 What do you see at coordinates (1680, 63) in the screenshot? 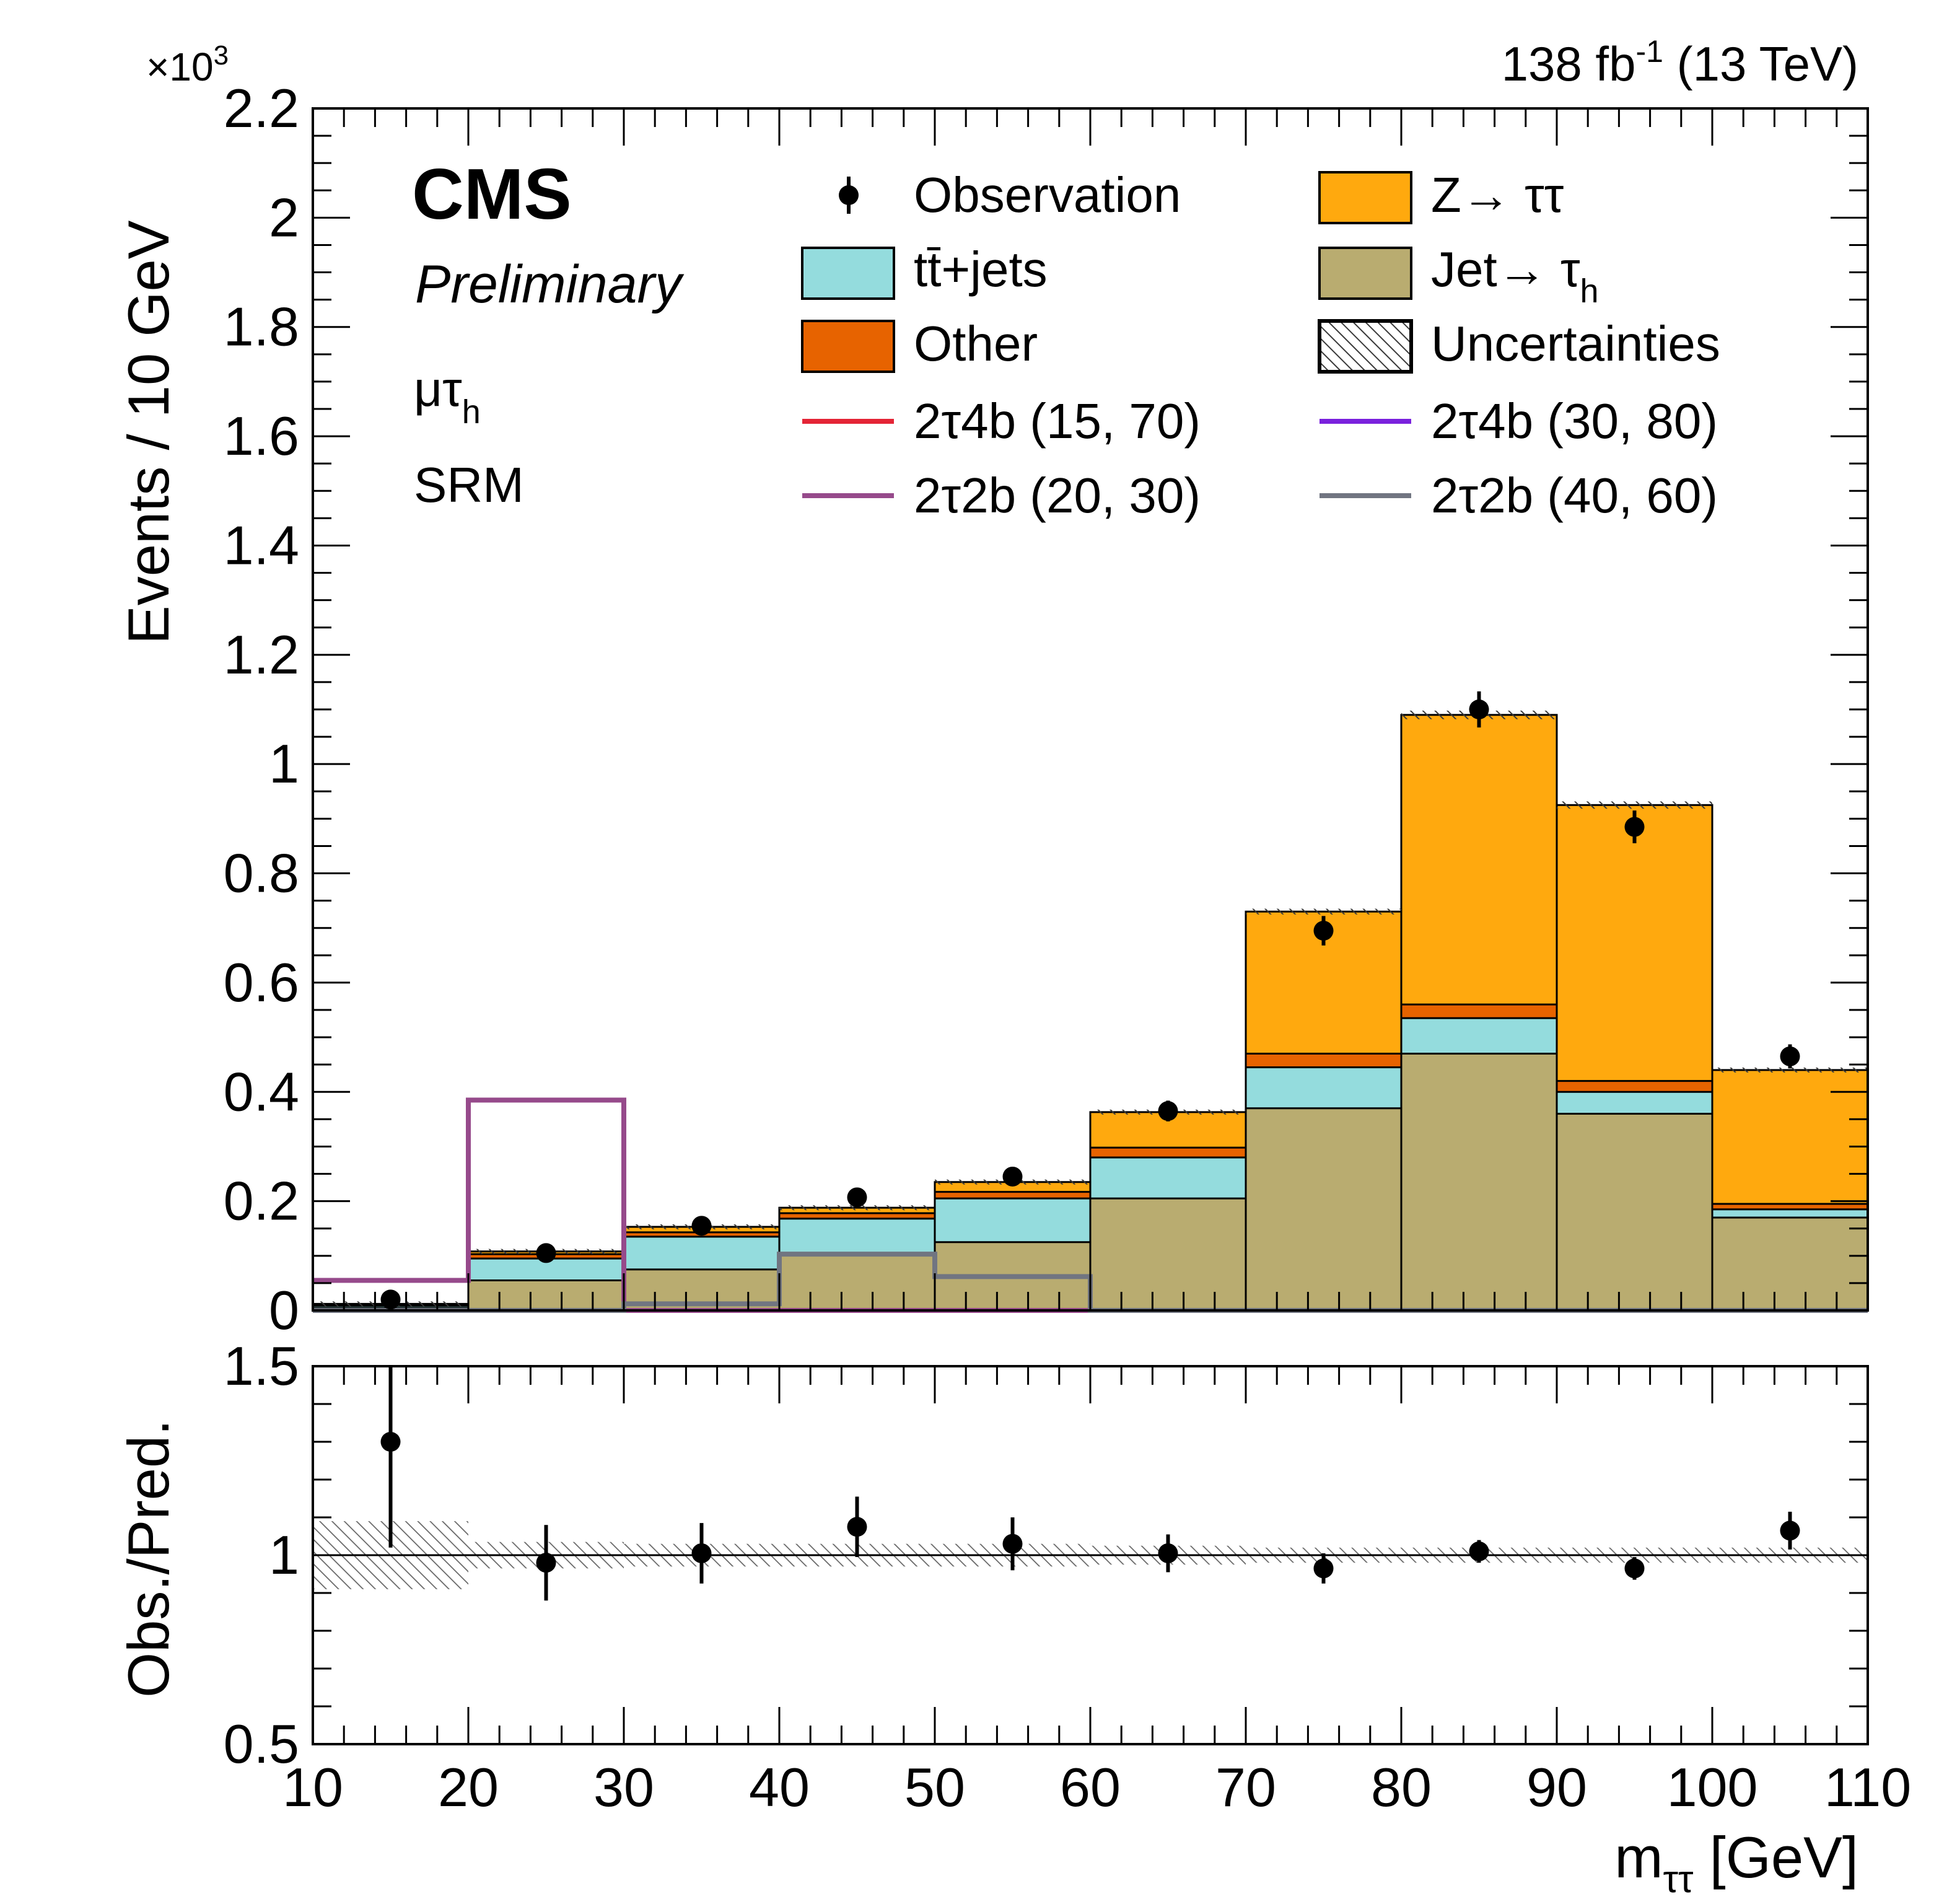
I see `lumi-label: 138 fb-1 (13 TeV)` at bounding box center [1680, 63].